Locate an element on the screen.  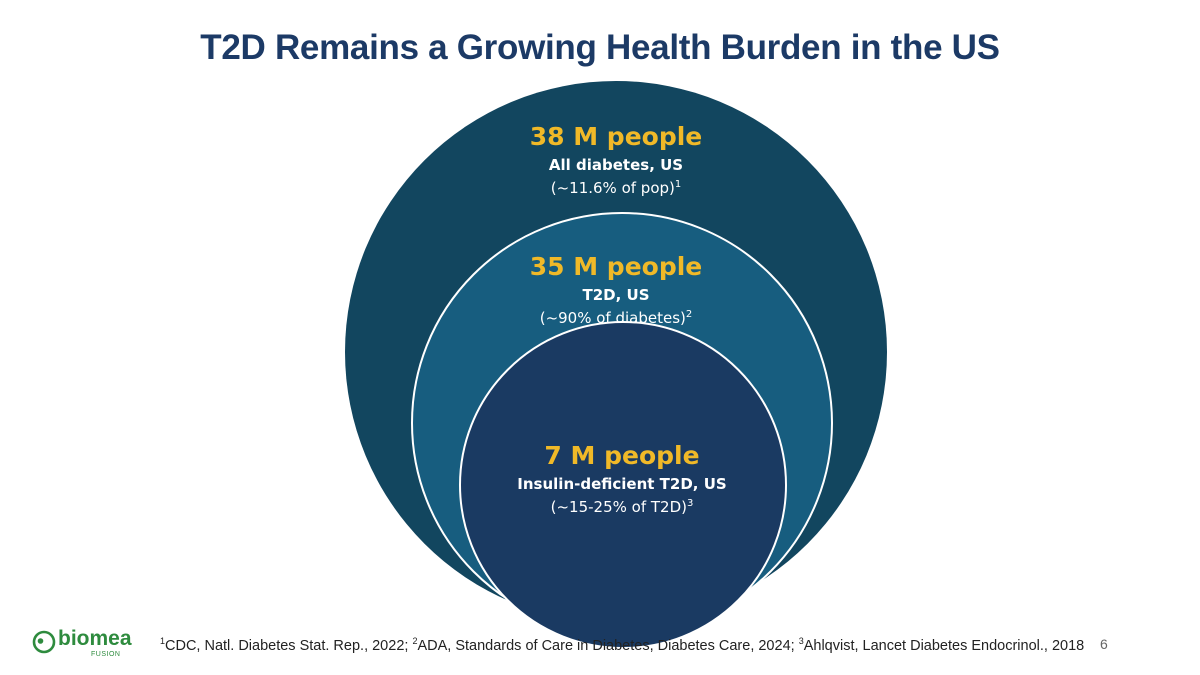
inner-note: (~15-25% of T2D)3 is located at coordinates (622, 507).